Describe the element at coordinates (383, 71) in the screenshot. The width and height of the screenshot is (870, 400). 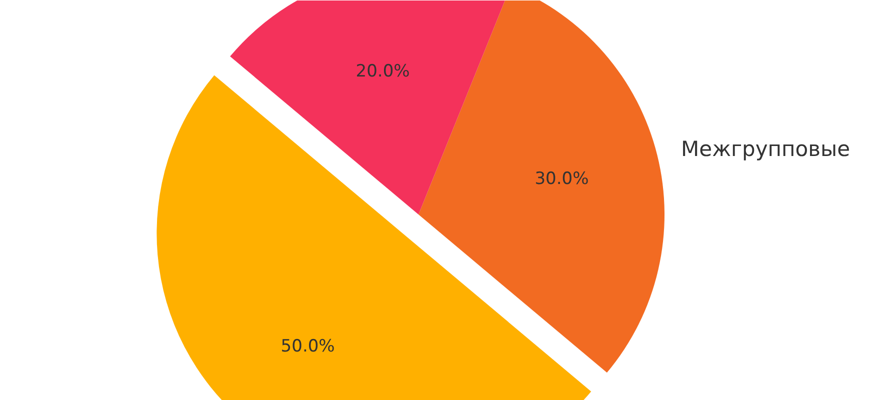
I see `data-label: 20.0%` at that location.